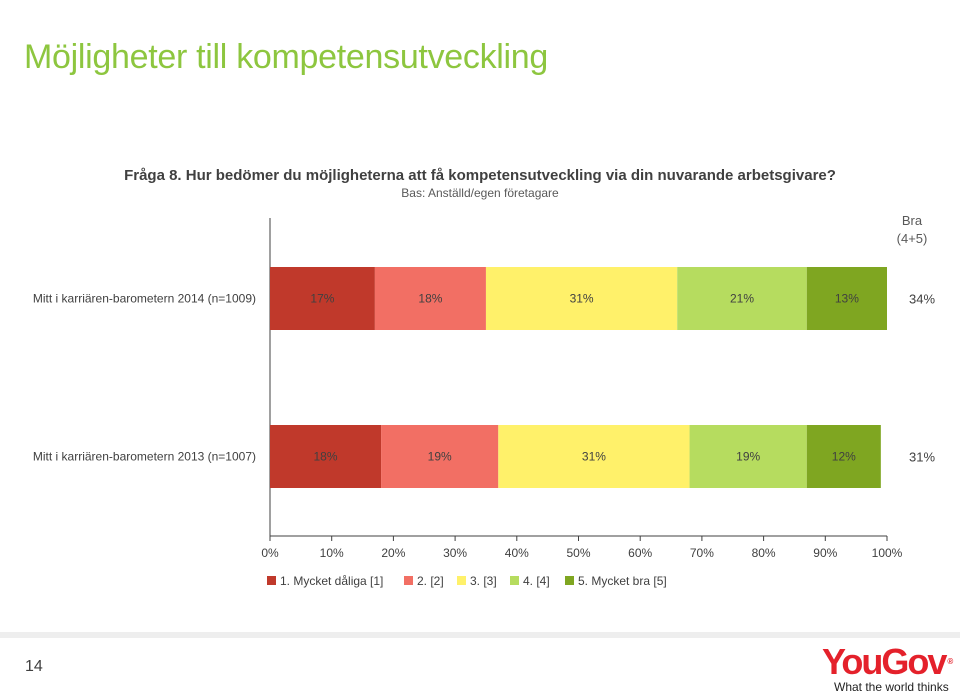 The image size is (960, 694). Describe the element at coordinates (884, 661) in the screenshot. I see `logo-wordmark: YouGov` at that location.